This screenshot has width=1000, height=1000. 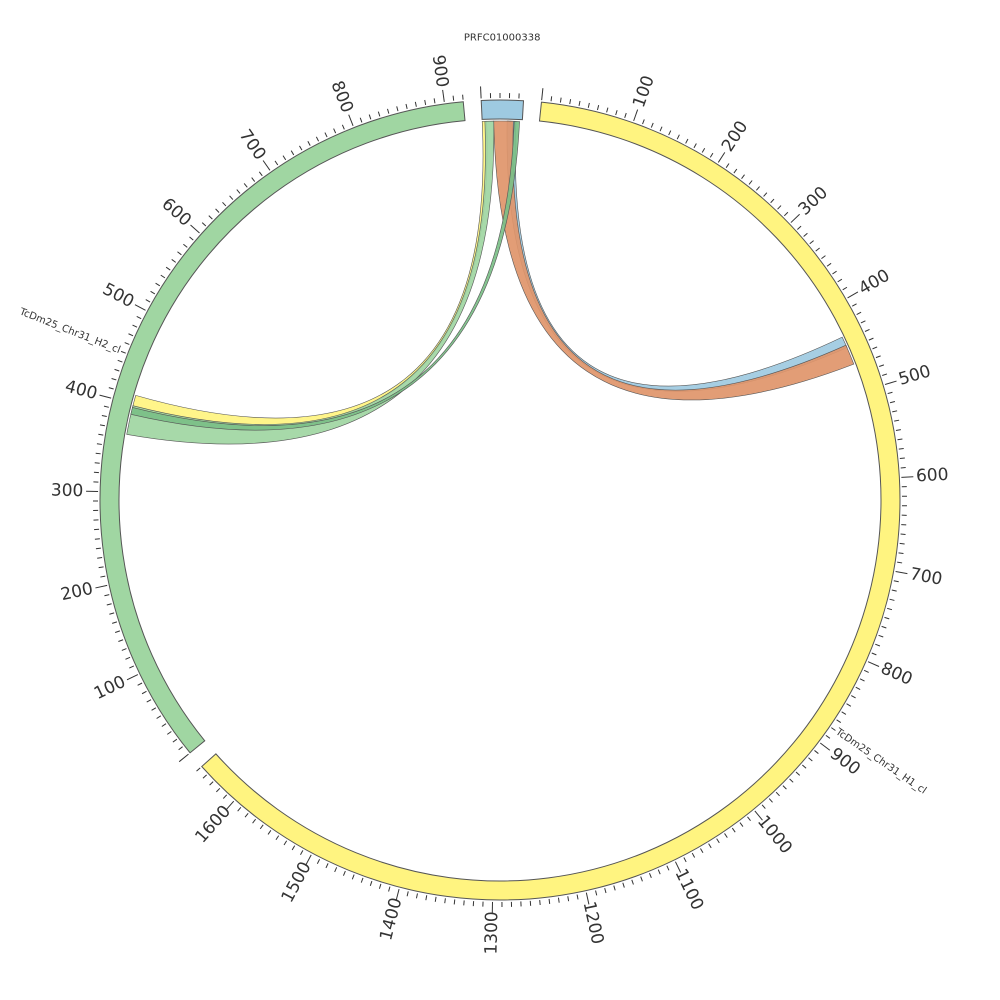 I want to click on tick-label: 1600, so click(x=213, y=825).